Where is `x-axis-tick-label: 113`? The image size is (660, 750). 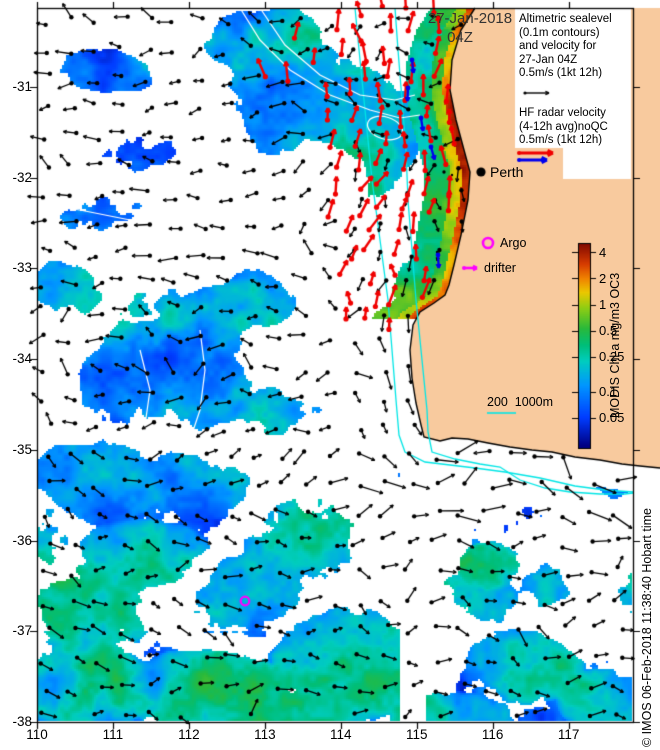
x-axis-tick-label: 113 is located at coordinates (265, 734).